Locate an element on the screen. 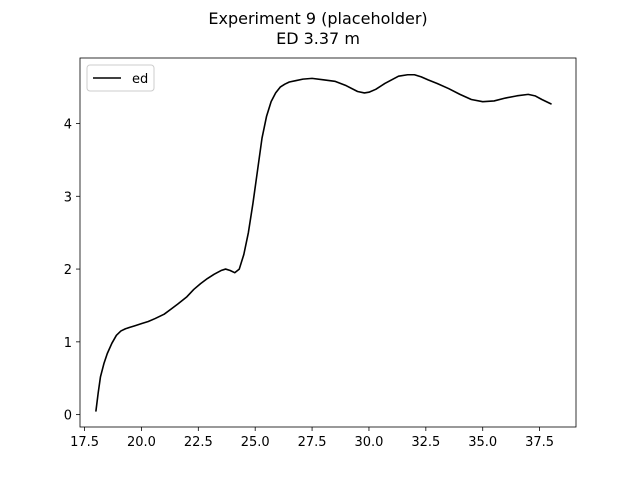 This screenshot has height=480, width=640. y-tick-label: 4 is located at coordinates (68, 125).